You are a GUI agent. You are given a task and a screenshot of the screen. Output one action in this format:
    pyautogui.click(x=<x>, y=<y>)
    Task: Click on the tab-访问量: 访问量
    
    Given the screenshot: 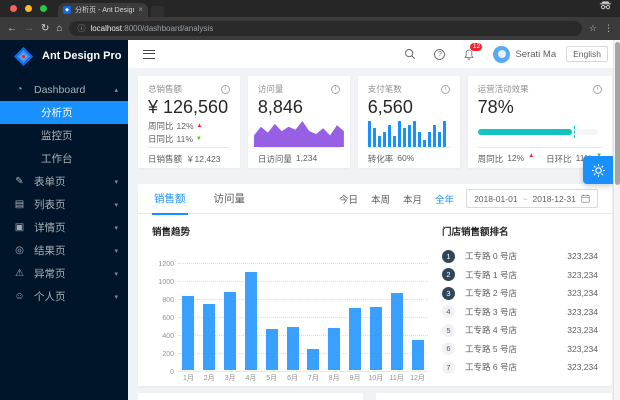 What is the action you would take?
    pyautogui.click(x=229, y=199)
    